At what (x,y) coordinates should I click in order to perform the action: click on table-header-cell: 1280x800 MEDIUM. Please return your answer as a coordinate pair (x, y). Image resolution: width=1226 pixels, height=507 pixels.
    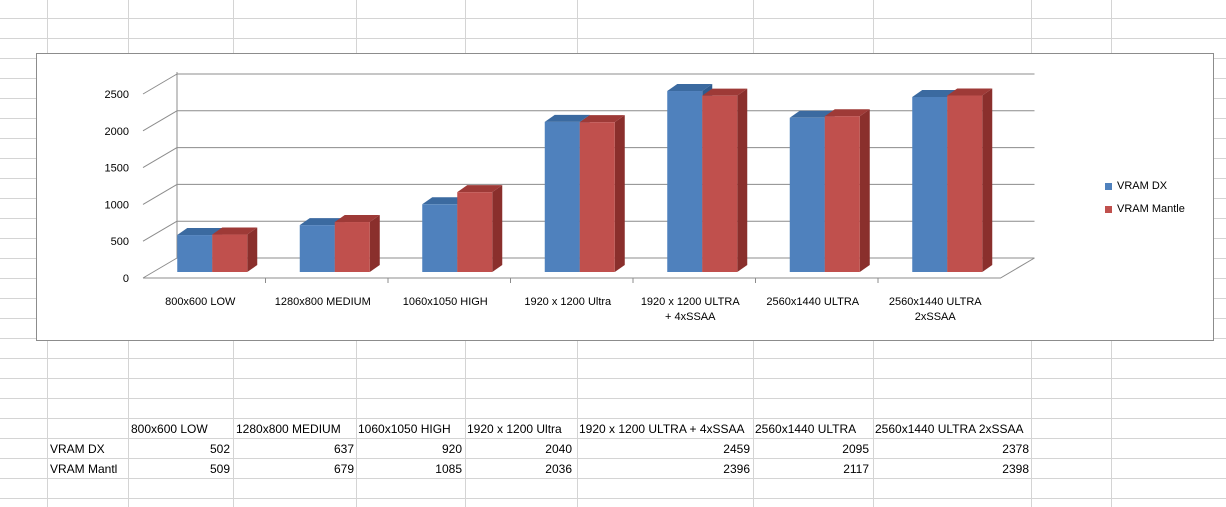
    Looking at the image, I should click on (288, 429).